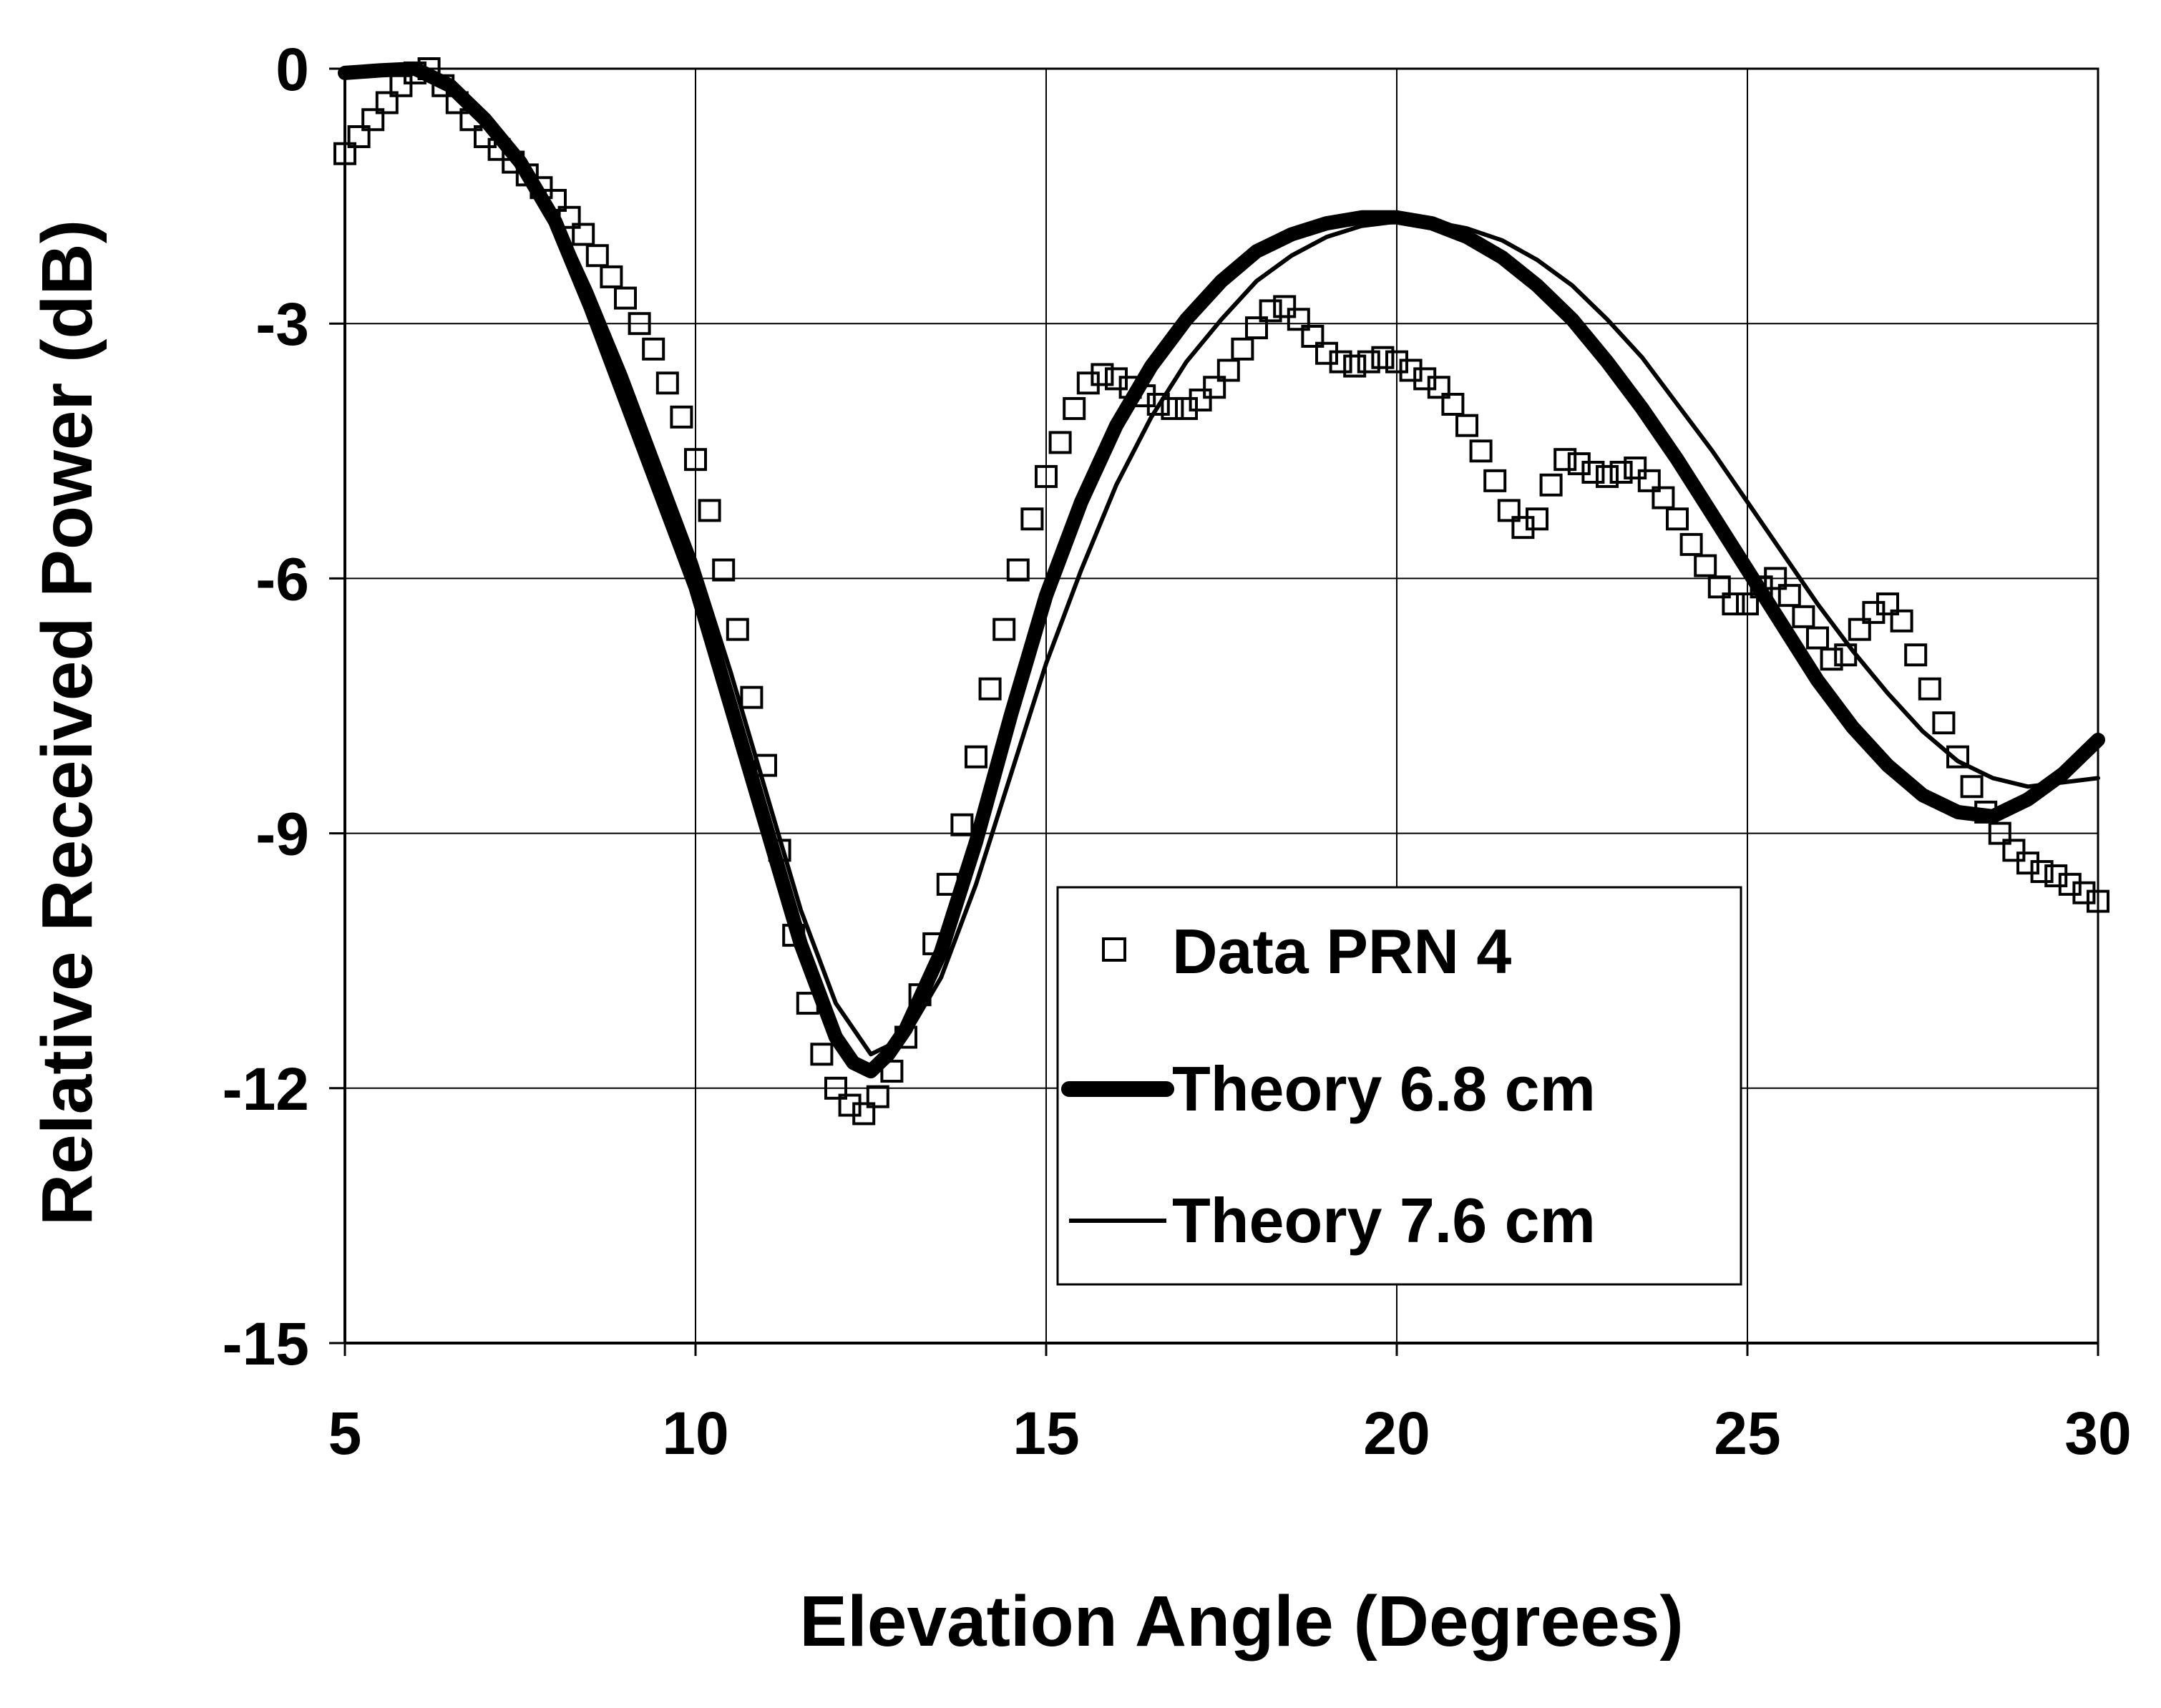  I want to click on y-tick-label: -15, so click(266, 1343).